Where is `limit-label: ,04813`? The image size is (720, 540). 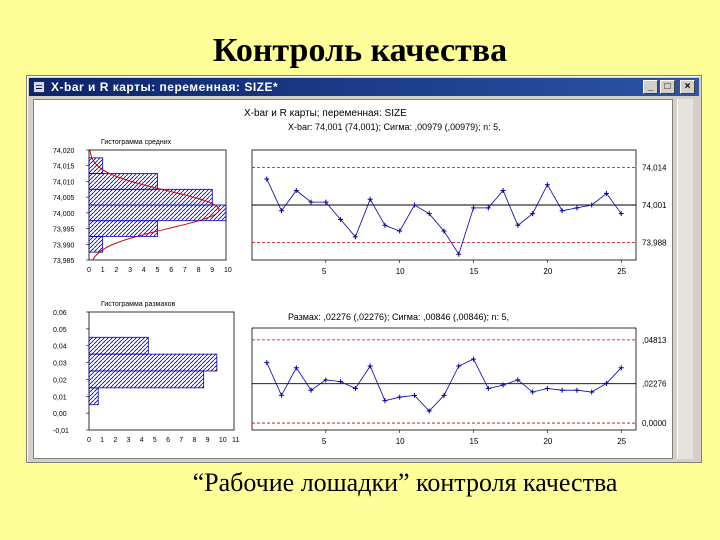
limit-label: ,04813 is located at coordinates (654, 340).